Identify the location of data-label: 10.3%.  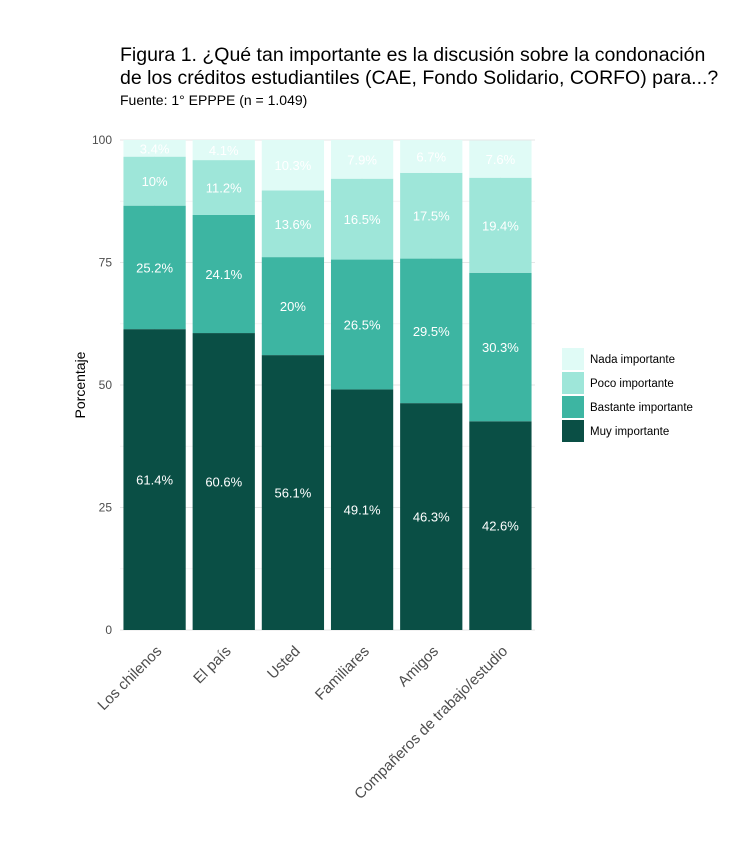
(292, 165).